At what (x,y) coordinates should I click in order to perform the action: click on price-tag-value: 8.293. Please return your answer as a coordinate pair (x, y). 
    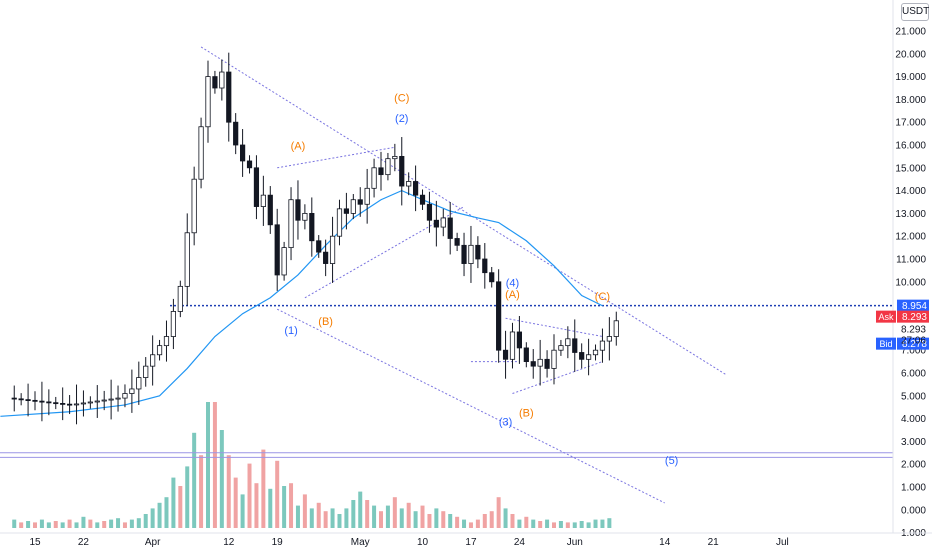
    Looking at the image, I should click on (914, 317).